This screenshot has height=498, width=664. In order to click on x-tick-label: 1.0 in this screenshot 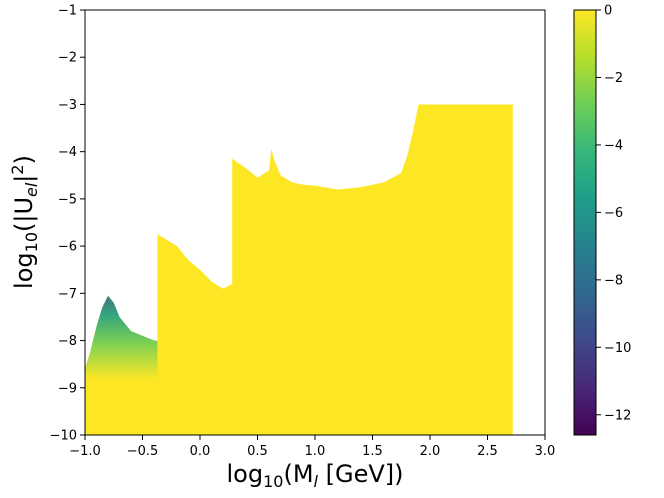, I will do `click(315, 451)`.